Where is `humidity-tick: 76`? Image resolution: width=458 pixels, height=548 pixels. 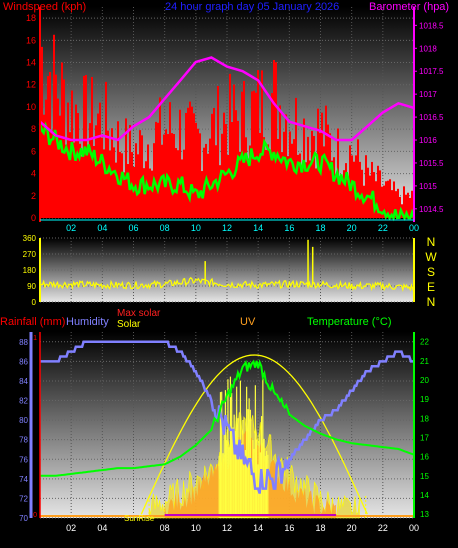 humidity-tick: 76 is located at coordinates (23, 459).